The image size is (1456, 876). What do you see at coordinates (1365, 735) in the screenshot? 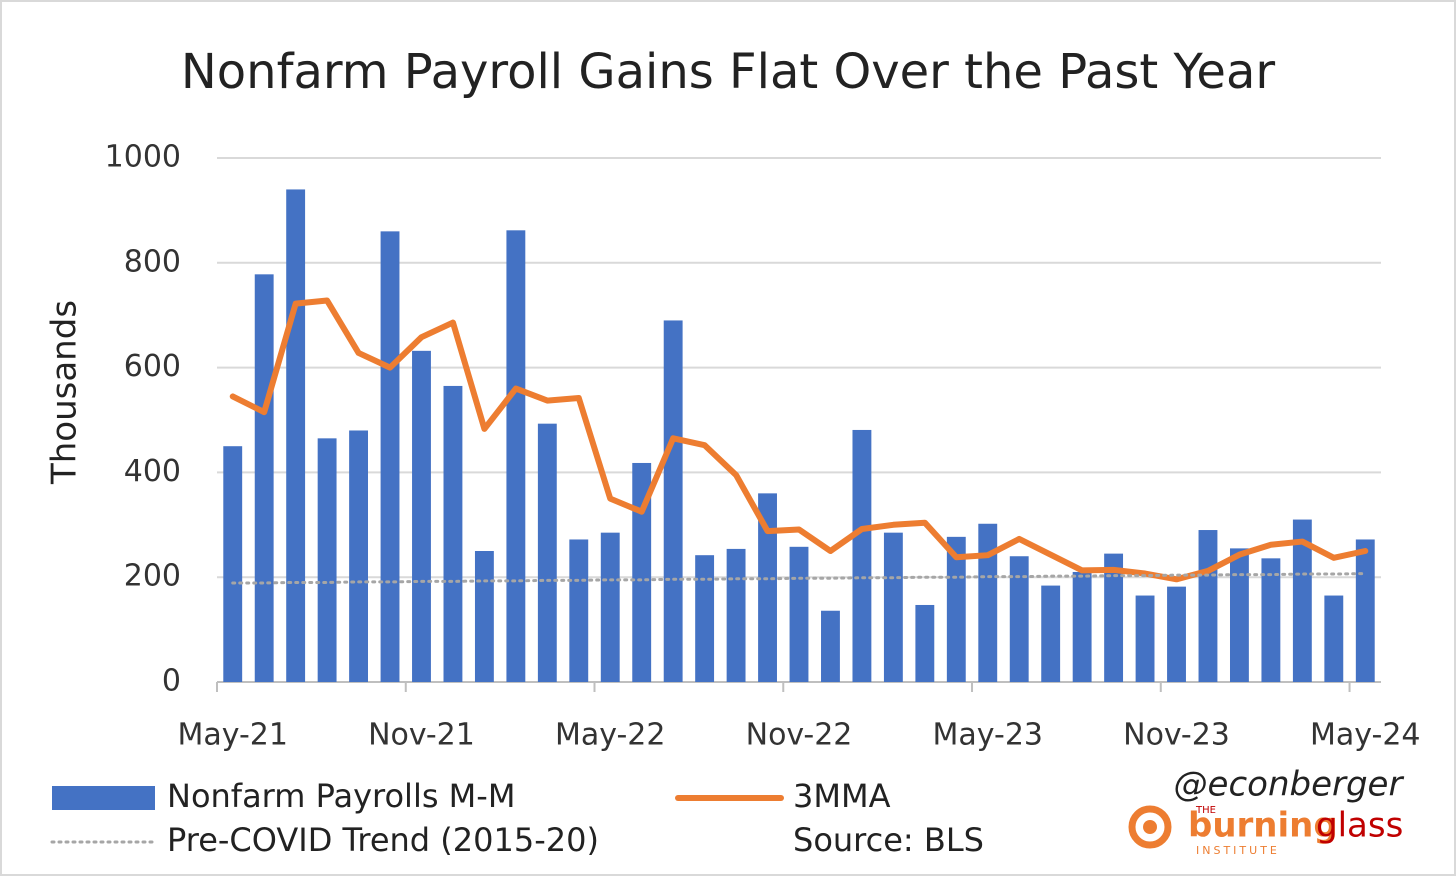
I see `x-tick-label: May-24` at bounding box center [1365, 735].